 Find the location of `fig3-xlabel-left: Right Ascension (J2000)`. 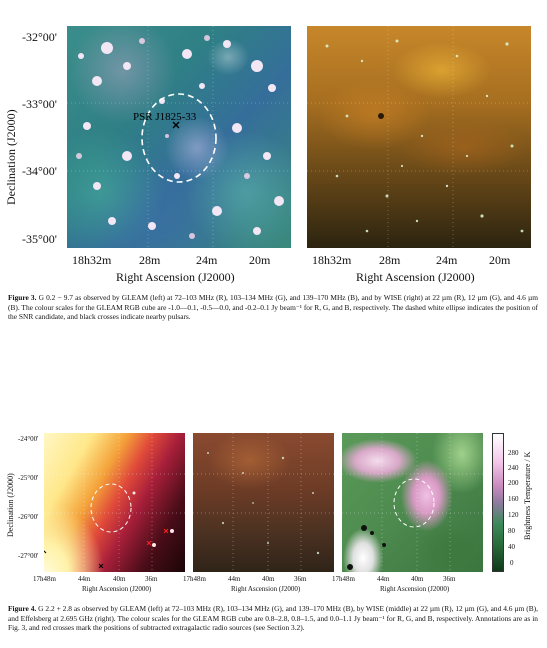

fig3-xlabel-left: Right Ascension (J2000) is located at coordinates (175, 277).